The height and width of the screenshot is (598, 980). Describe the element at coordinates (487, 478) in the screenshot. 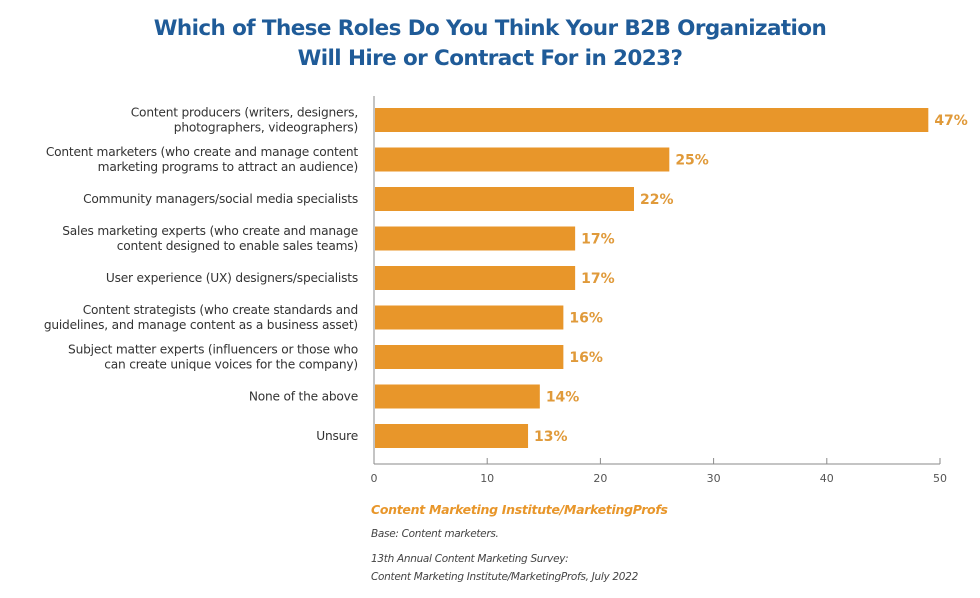

I see `x-tick-label: 10` at that location.